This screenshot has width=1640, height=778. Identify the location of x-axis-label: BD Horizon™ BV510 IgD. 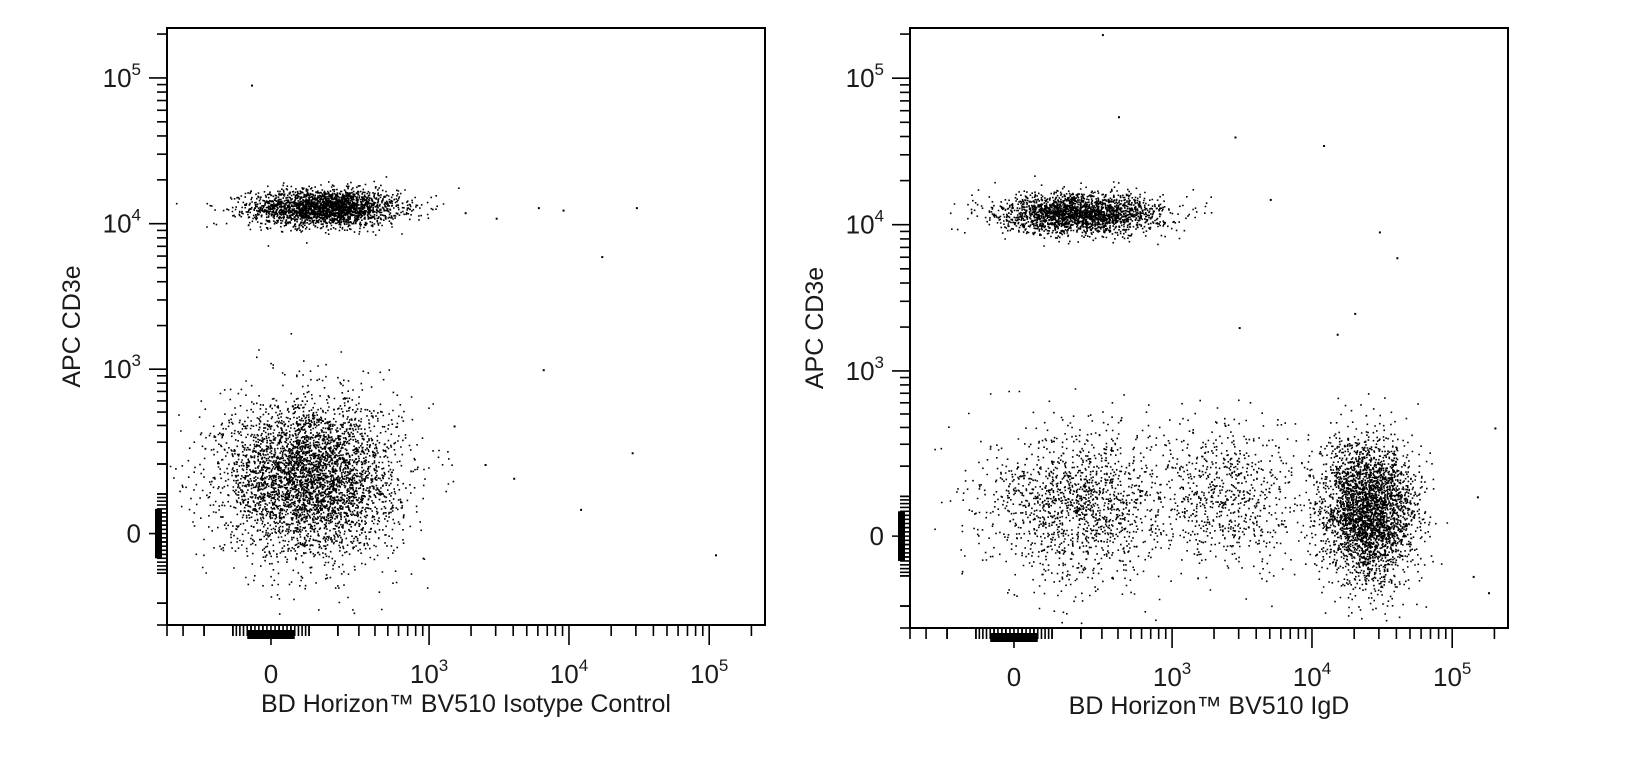
(1209, 706).